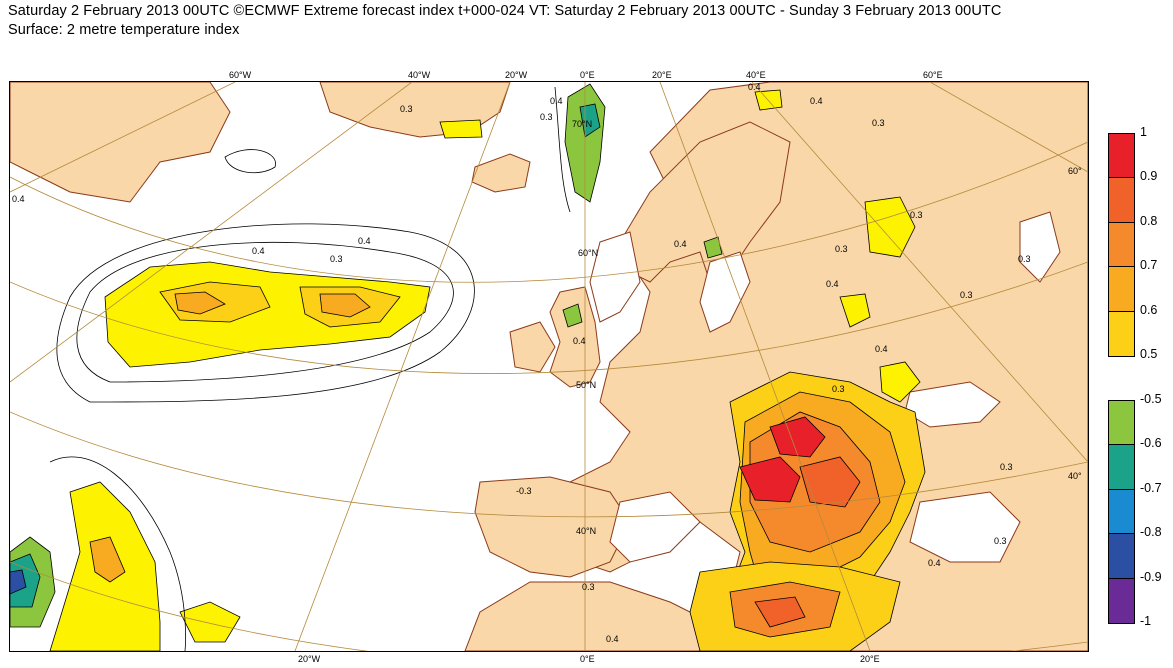 This screenshot has width=1173, height=668. I want to click on land-greenland, so click(415, 110).